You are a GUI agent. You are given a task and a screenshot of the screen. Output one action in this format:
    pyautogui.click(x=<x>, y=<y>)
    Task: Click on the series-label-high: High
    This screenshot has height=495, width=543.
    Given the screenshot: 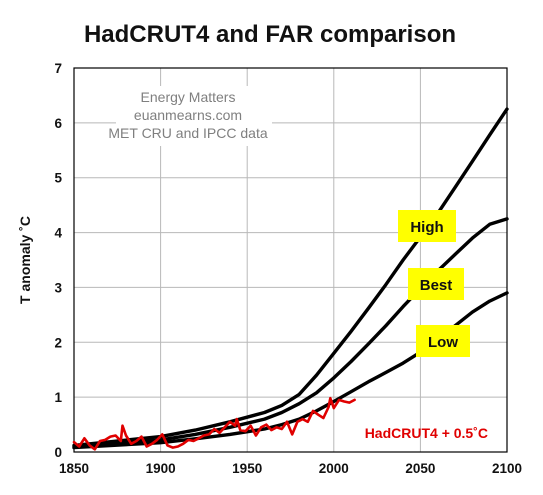 What is the action you would take?
    pyautogui.click(x=426, y=227)
    